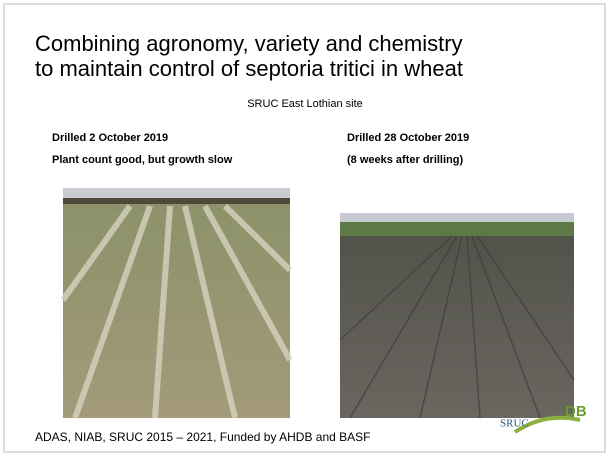  What do you see at coordinates (408, 138) in the screenshot?
I see `caption: Drilled 28 October 2019` at bounding box center [408, 138].